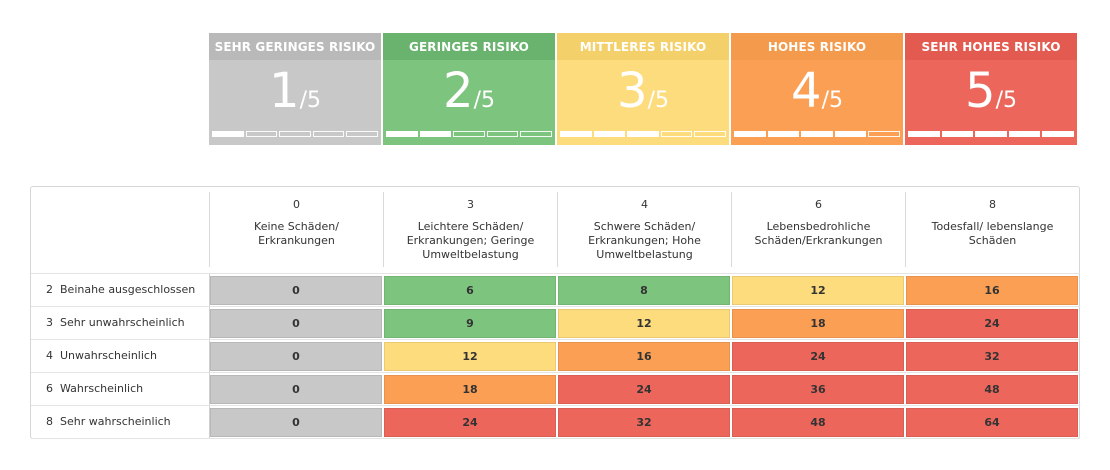 Image resolution: width=1110 pixels, height=470 pixels. I want to click on probability-text: Sehr unwahrscheinlich, so click(122, 322).